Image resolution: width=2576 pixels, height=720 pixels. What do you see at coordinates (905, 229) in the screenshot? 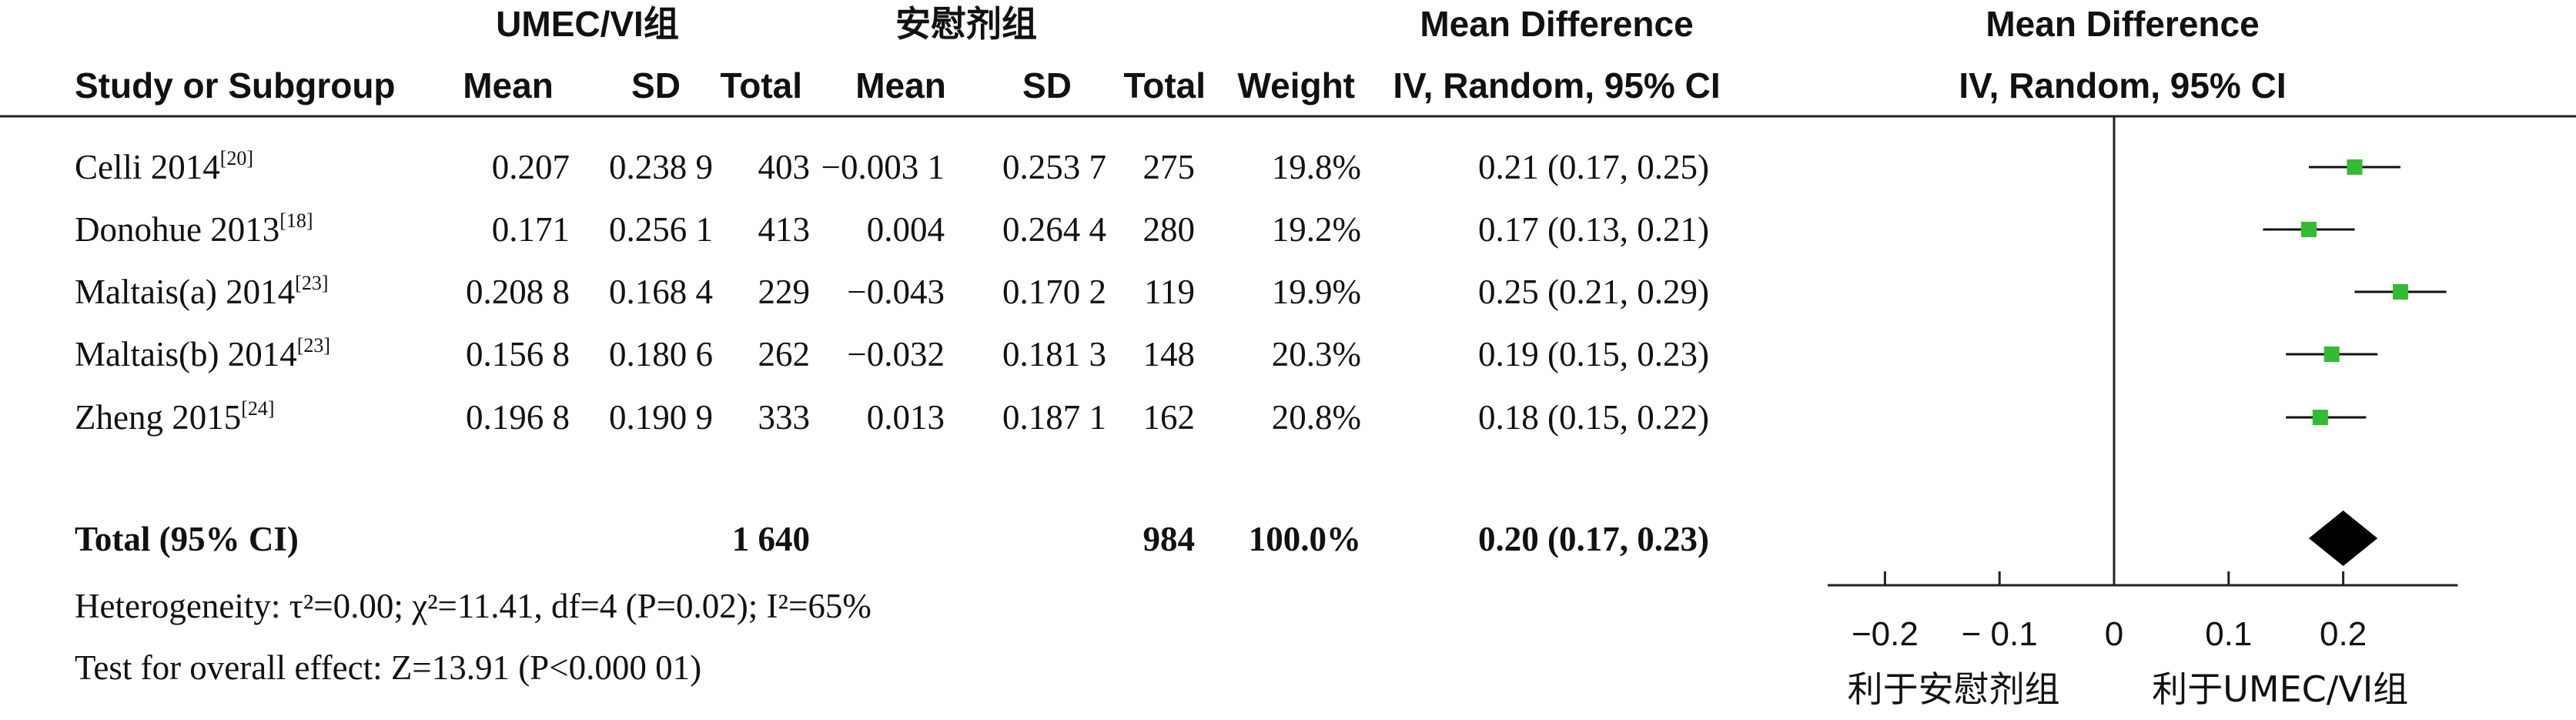
I see `mean2-cell: 0.004` at bounding box center [905, 229].